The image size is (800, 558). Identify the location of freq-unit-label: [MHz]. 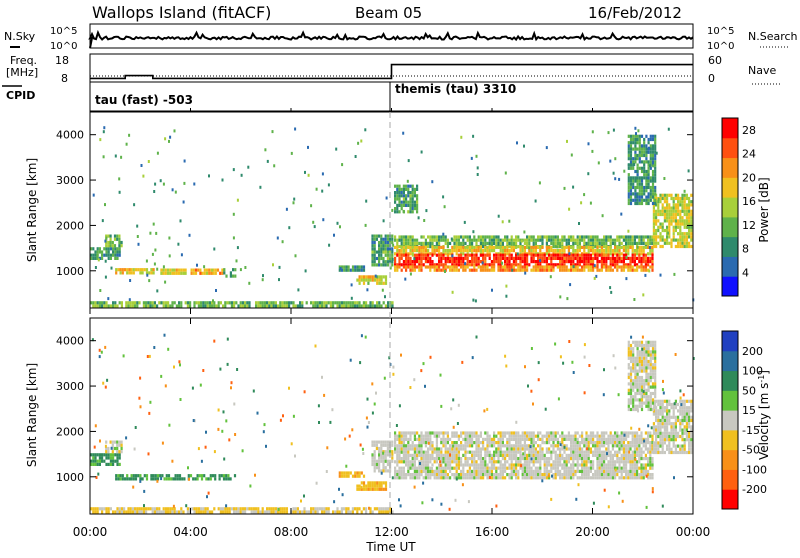
(22, 72).